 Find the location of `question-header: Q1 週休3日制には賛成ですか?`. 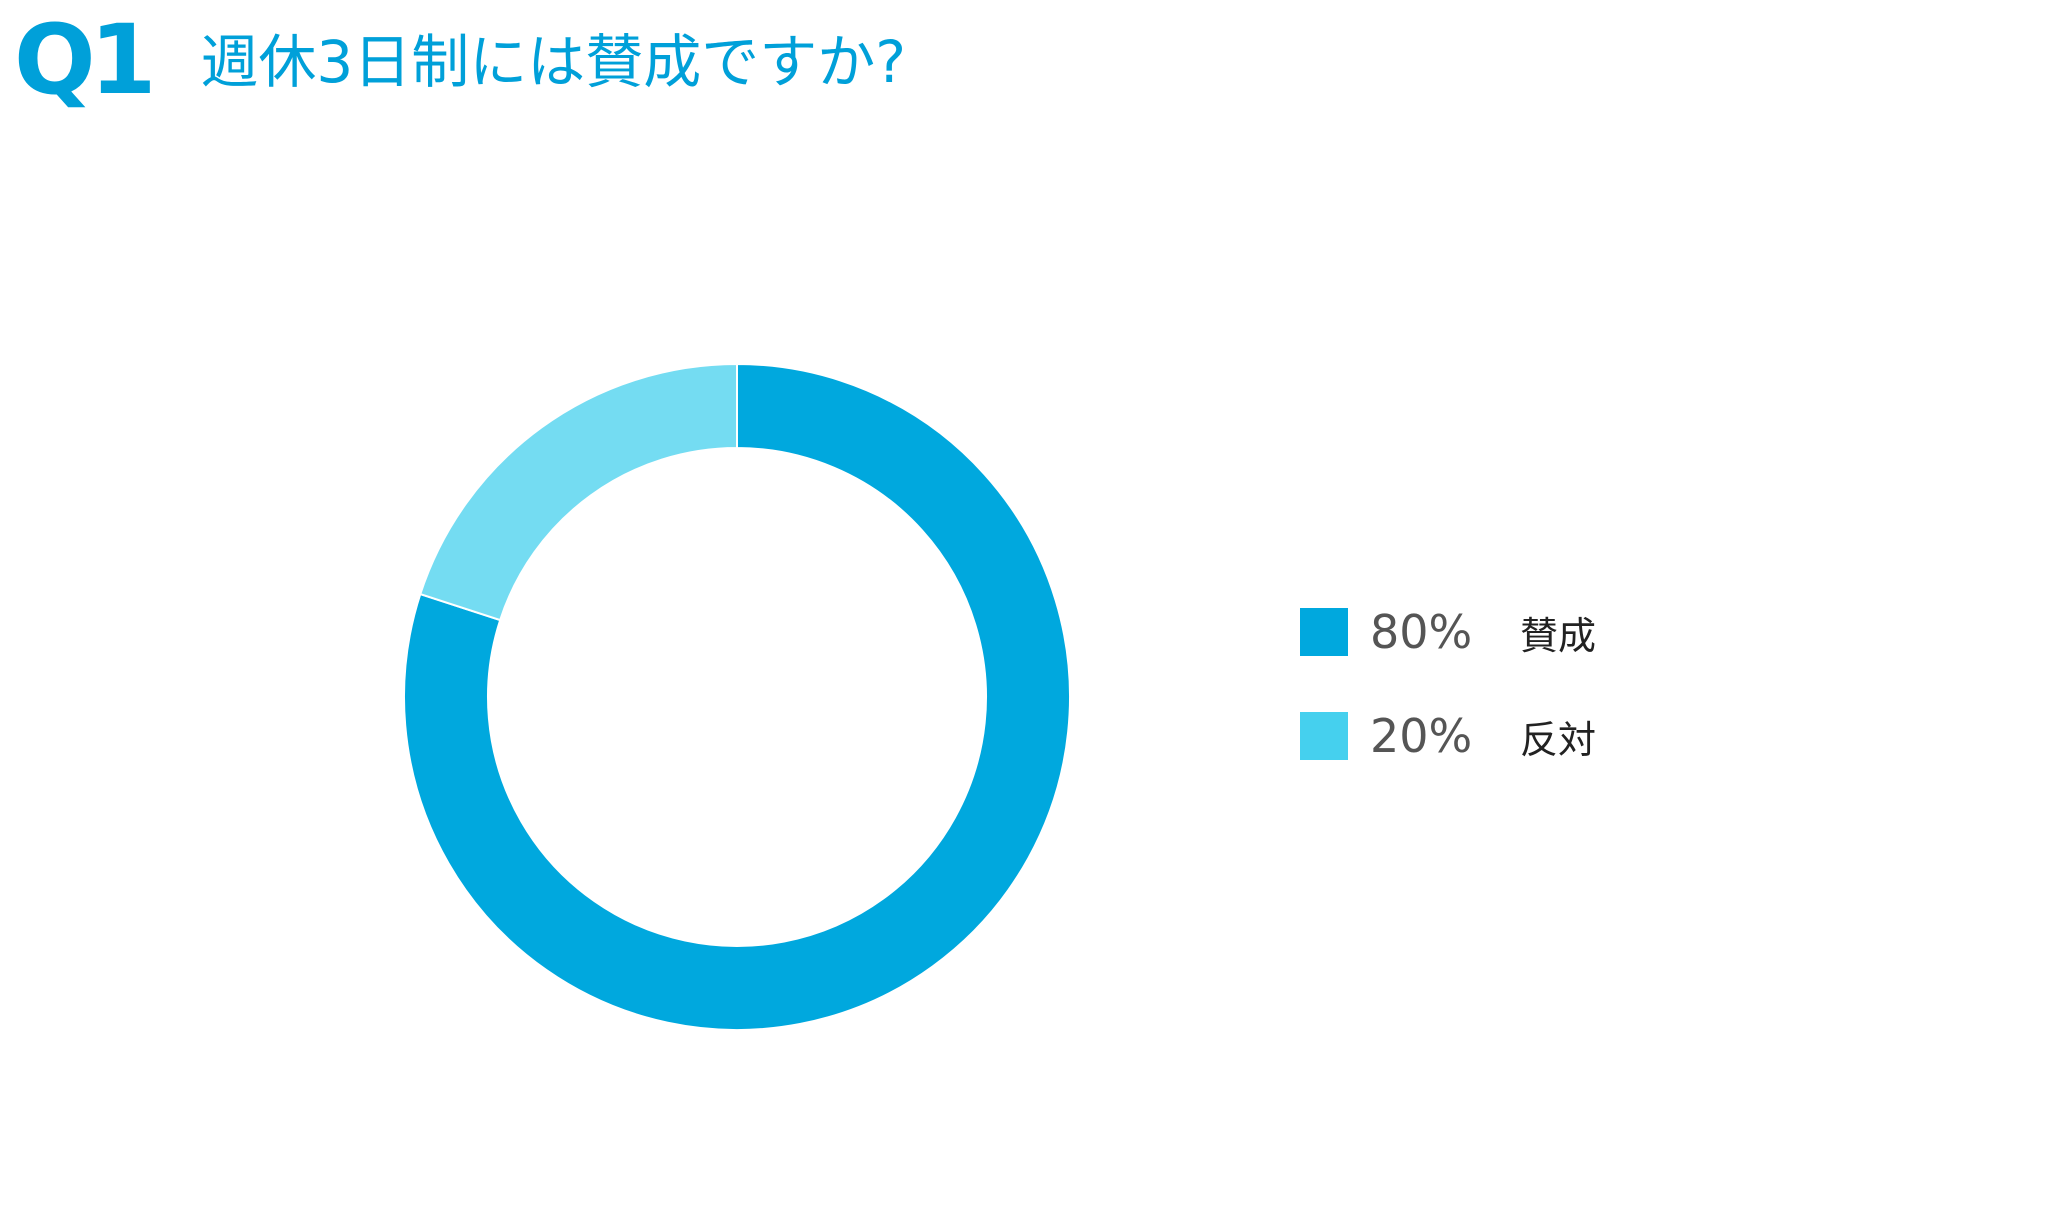

question-header: Q1 週休3日制には賛成ですか? is located at coordinates (460, 60).